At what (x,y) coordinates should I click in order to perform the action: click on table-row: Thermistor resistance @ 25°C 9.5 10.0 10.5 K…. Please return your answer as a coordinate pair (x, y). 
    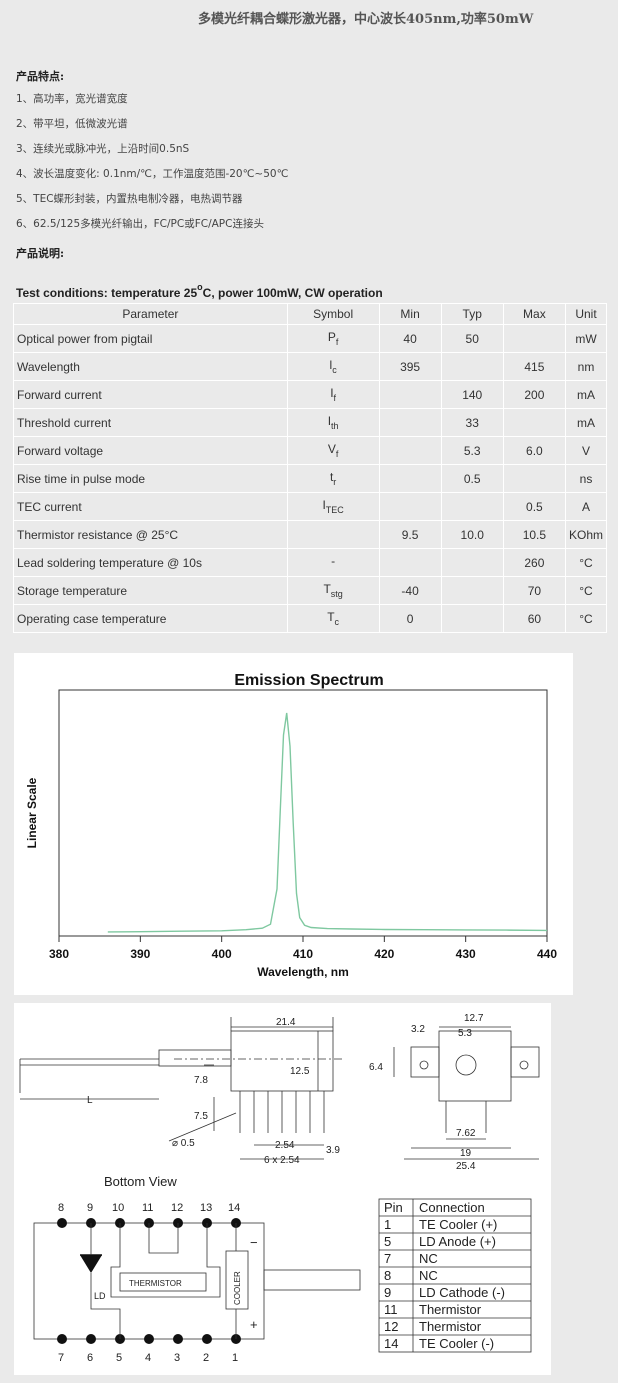
    Looking at the image, I should click on (310, 534).